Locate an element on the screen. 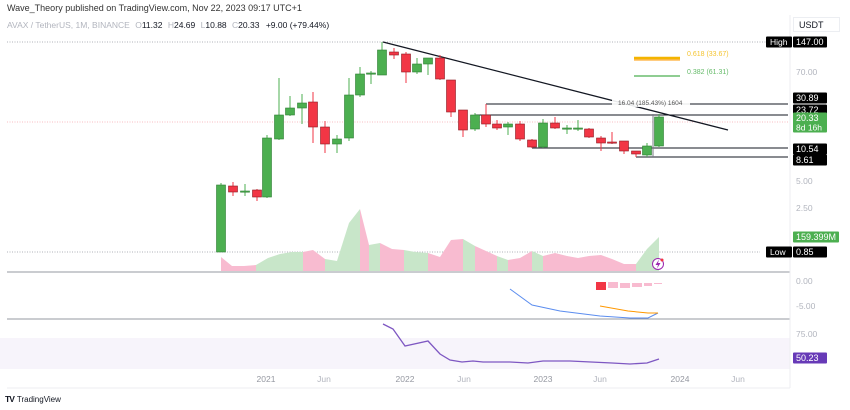 The image size is (850, 410). price-tag-label: 30.89 is located at coordinates (807, 98).